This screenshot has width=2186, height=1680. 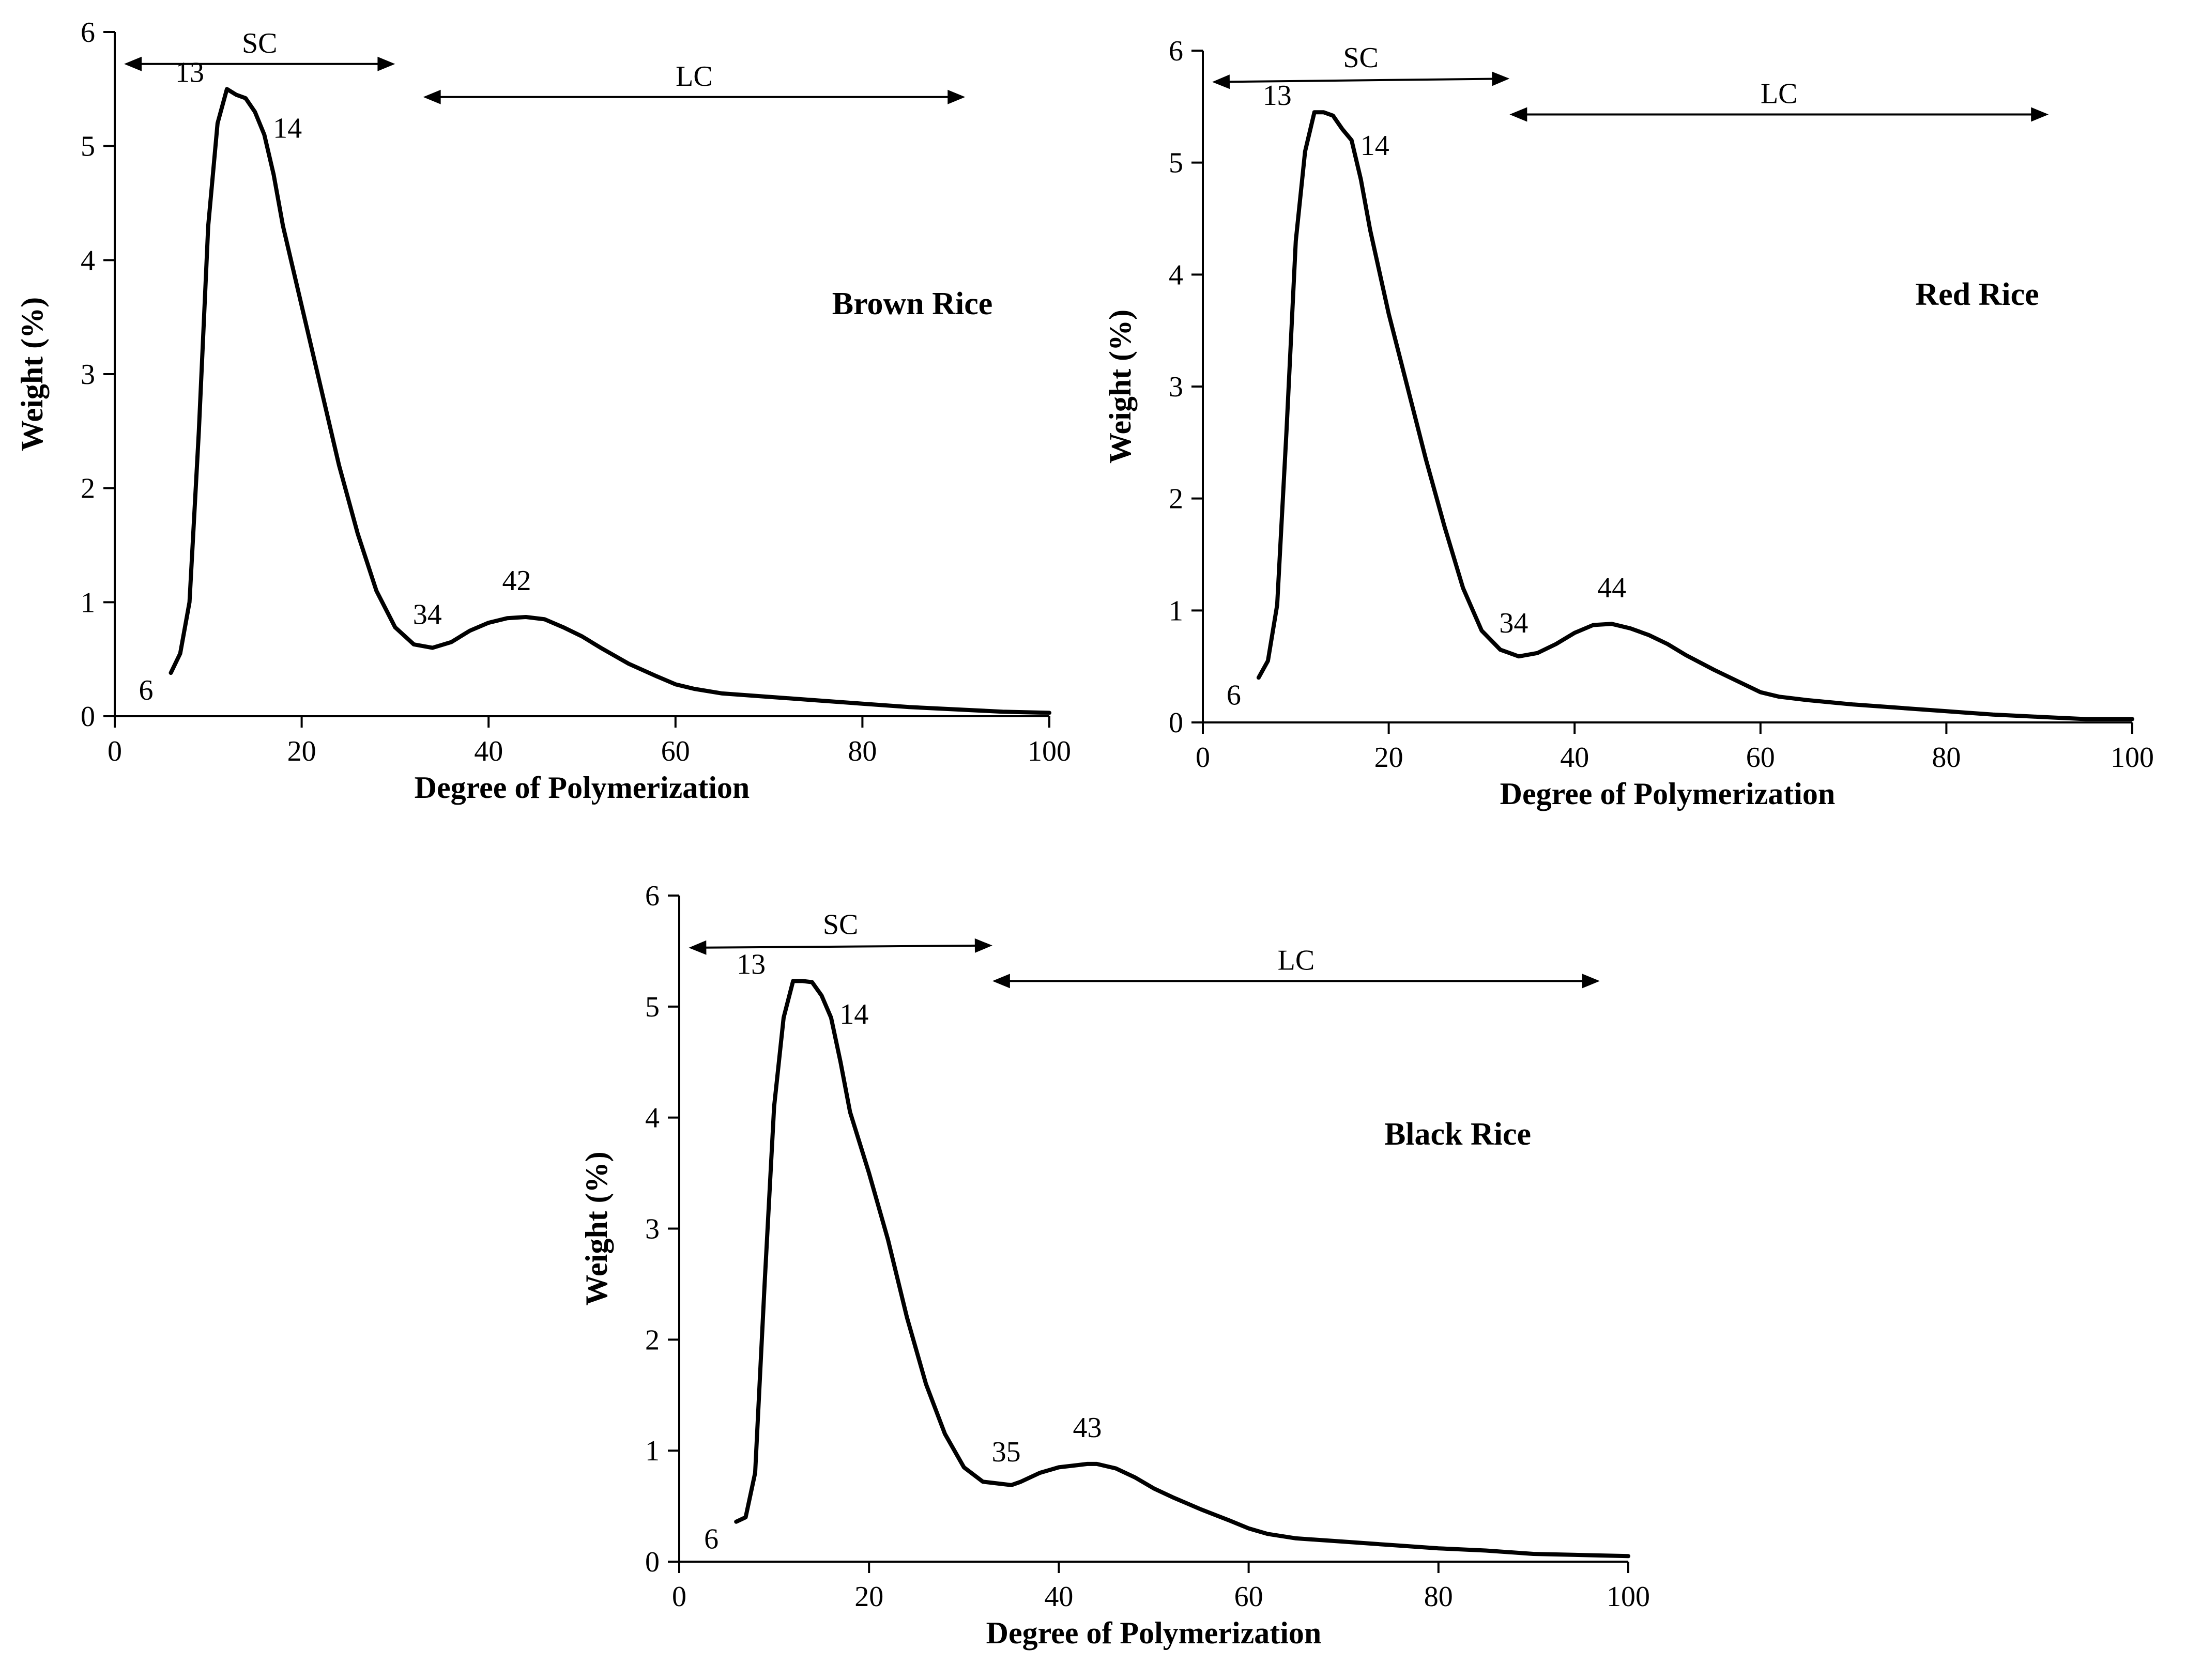 I want to click on chart-2-annotation-6: 6, so click(x=711, y=1539).